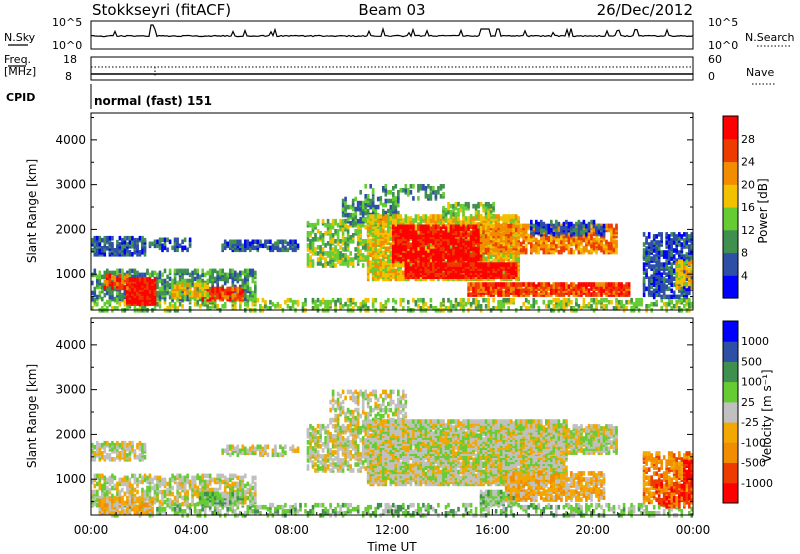 Image resolution: width=800 pixels, height=554 pixels. What do you see at coordinates (161, 10) in the screenshot?
I see `station-title: Stokkseyri (fitACF)` at bounding box center [161, 10].